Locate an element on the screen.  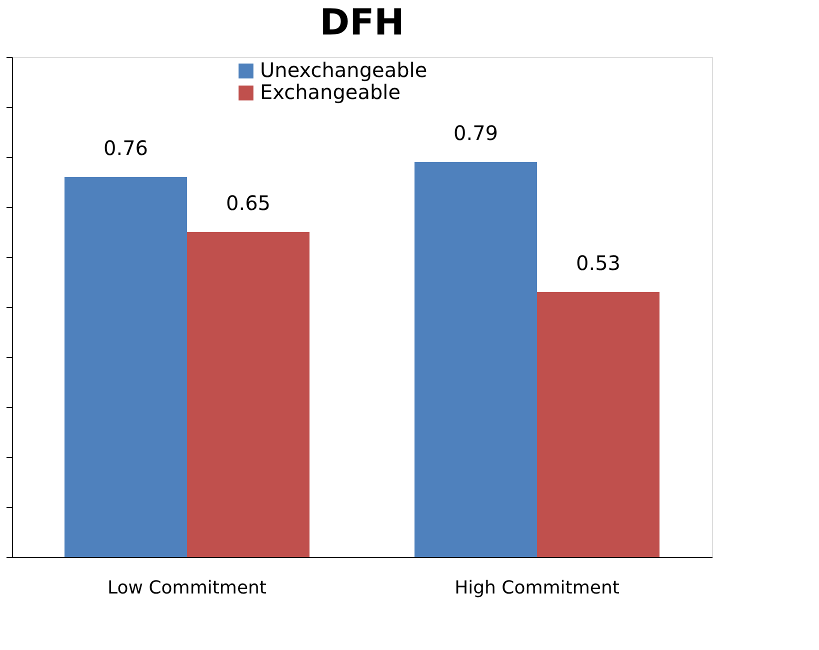
data-label: 0.53 is located at coordinates (598, 263).